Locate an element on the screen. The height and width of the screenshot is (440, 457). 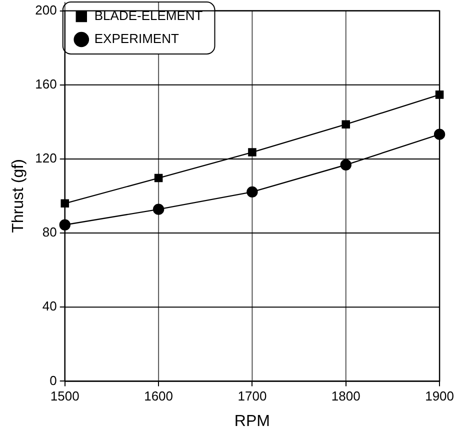
x-tick-label: 1800 is located at coordinates (345, 396).